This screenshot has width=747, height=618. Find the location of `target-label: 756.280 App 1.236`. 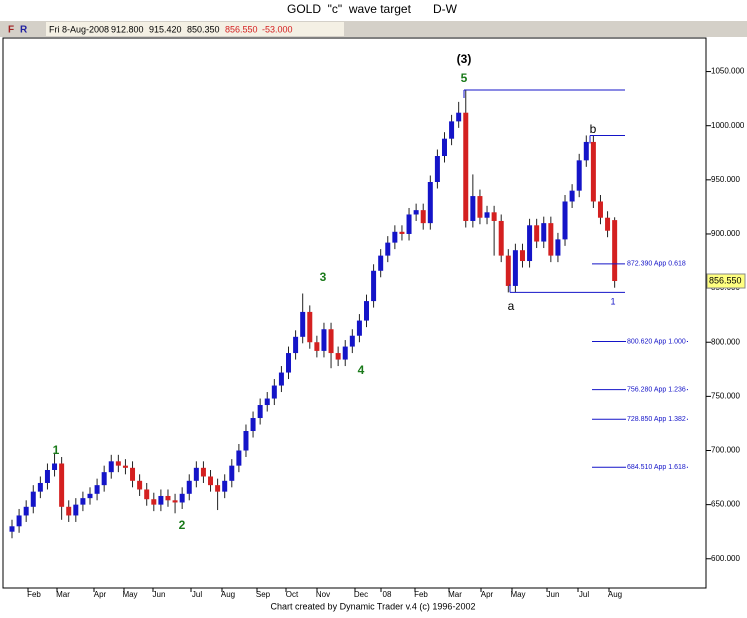

target-label: 756.280 App 1.236 is located at coordinates (656, 389).